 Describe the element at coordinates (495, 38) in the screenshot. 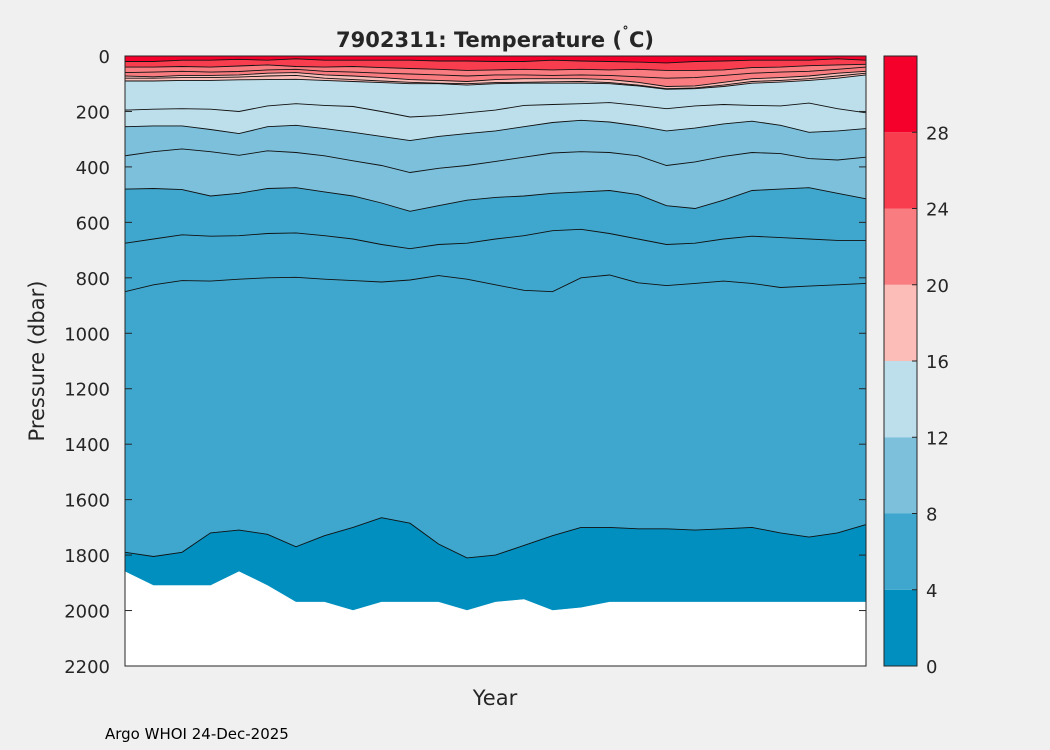

I see `chart-title: 7902311: Temperature (˚C)` at that location.